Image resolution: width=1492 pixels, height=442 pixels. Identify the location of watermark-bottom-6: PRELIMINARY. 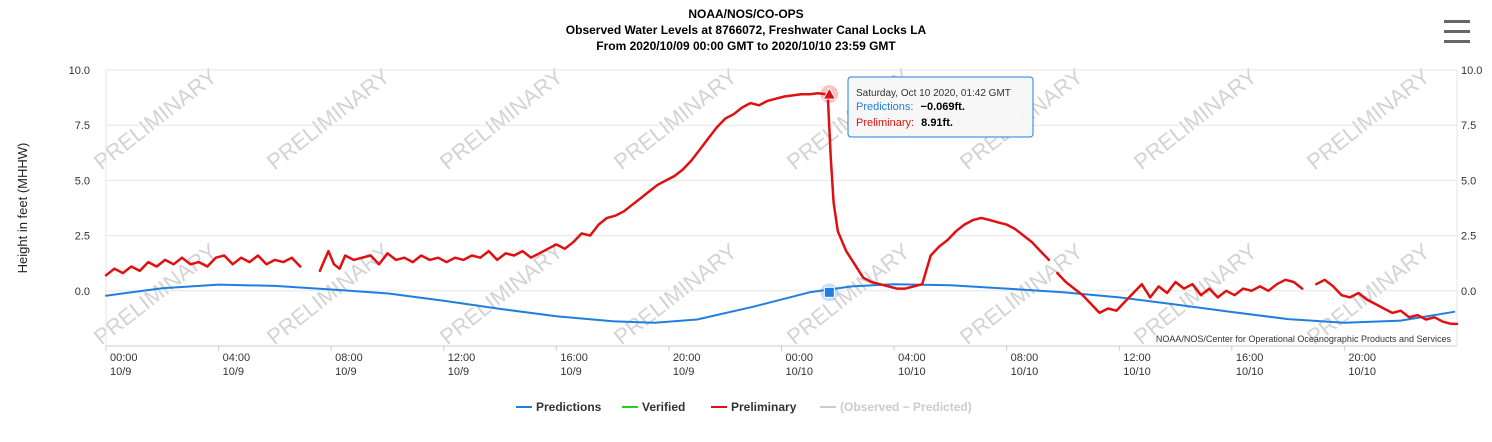
(1021, 293).